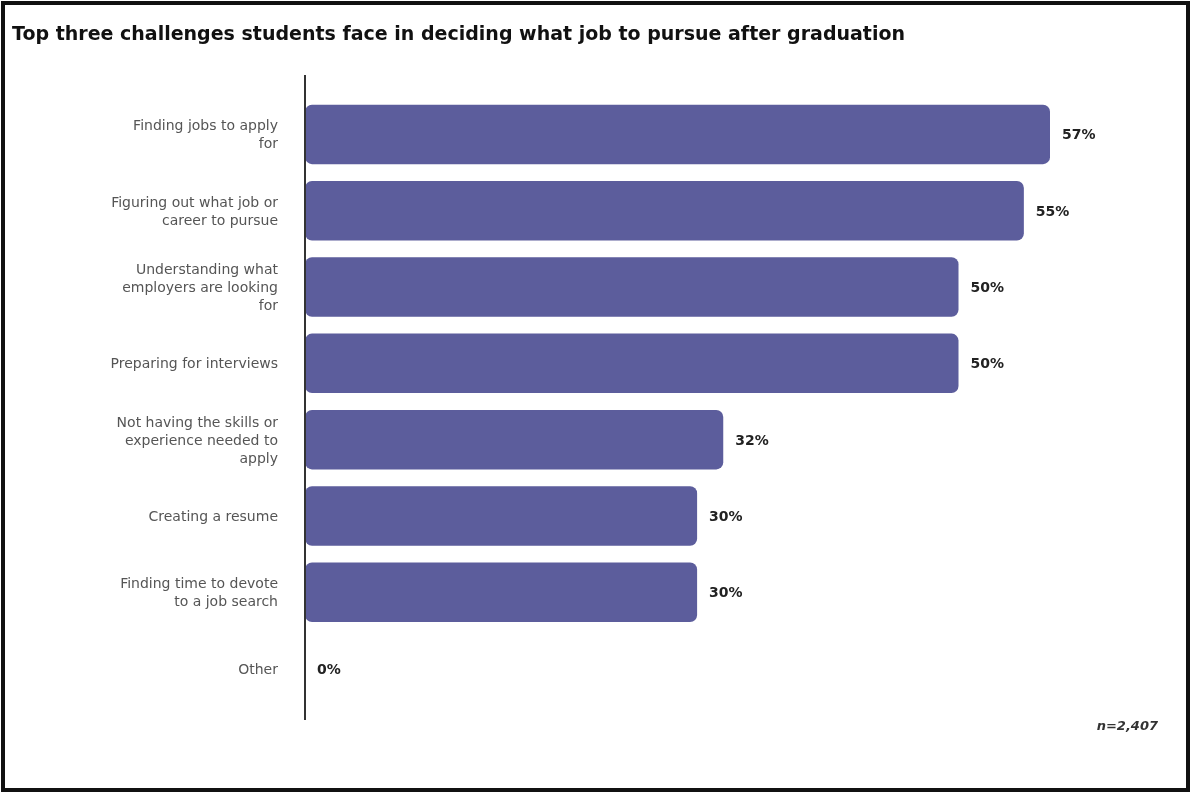 This screenshot has height=793, width=1191. What do you see at coordinates (199, 592) in the screenshot?
I see `y-tick-label: Finding time to devote to a job search` at bounding box center [199, 592].